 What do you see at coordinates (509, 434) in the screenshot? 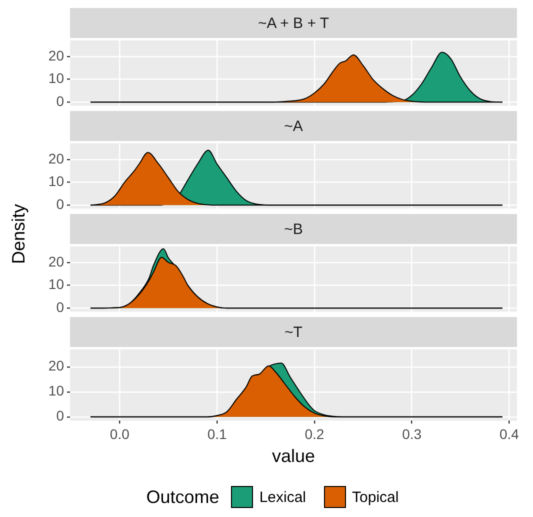
I see `x-tick-label: 0.4` at bounding box center [509, 434].